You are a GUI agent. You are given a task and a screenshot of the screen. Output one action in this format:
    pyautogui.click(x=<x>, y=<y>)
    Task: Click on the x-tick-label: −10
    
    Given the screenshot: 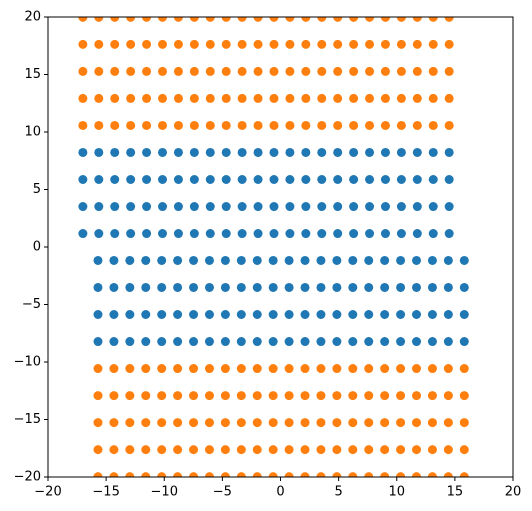 What is the action you would take?
    pyautogui.click(x=164, y=492)
    